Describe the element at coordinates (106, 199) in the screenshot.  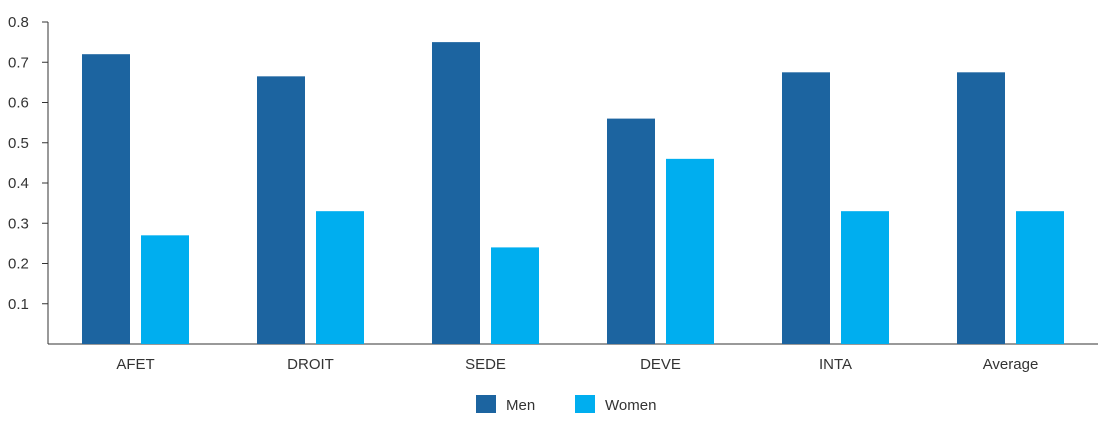
I see `bar-men-afet` at that location.